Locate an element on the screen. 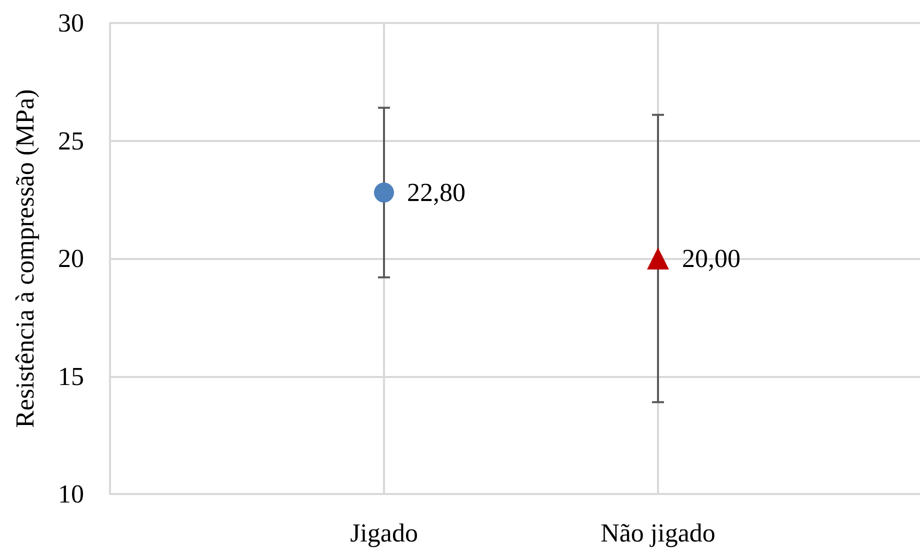 Image resolution: width=920 pixels, height=554 pixels. data-label: 22,80 is located at coordinates (436, 193).